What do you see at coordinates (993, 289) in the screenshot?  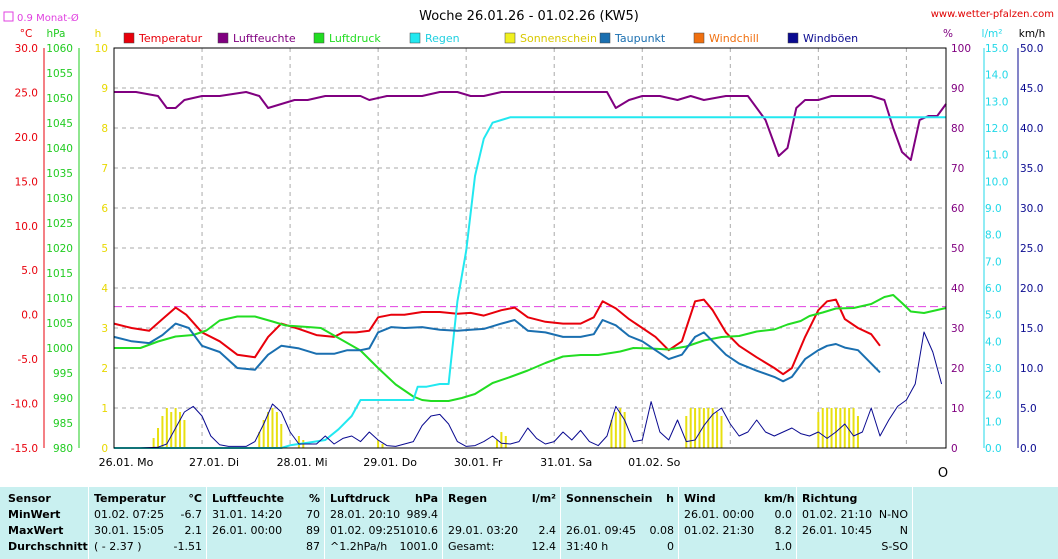 I see `rain-tick: 6.0` at bounding box center [993, 289].